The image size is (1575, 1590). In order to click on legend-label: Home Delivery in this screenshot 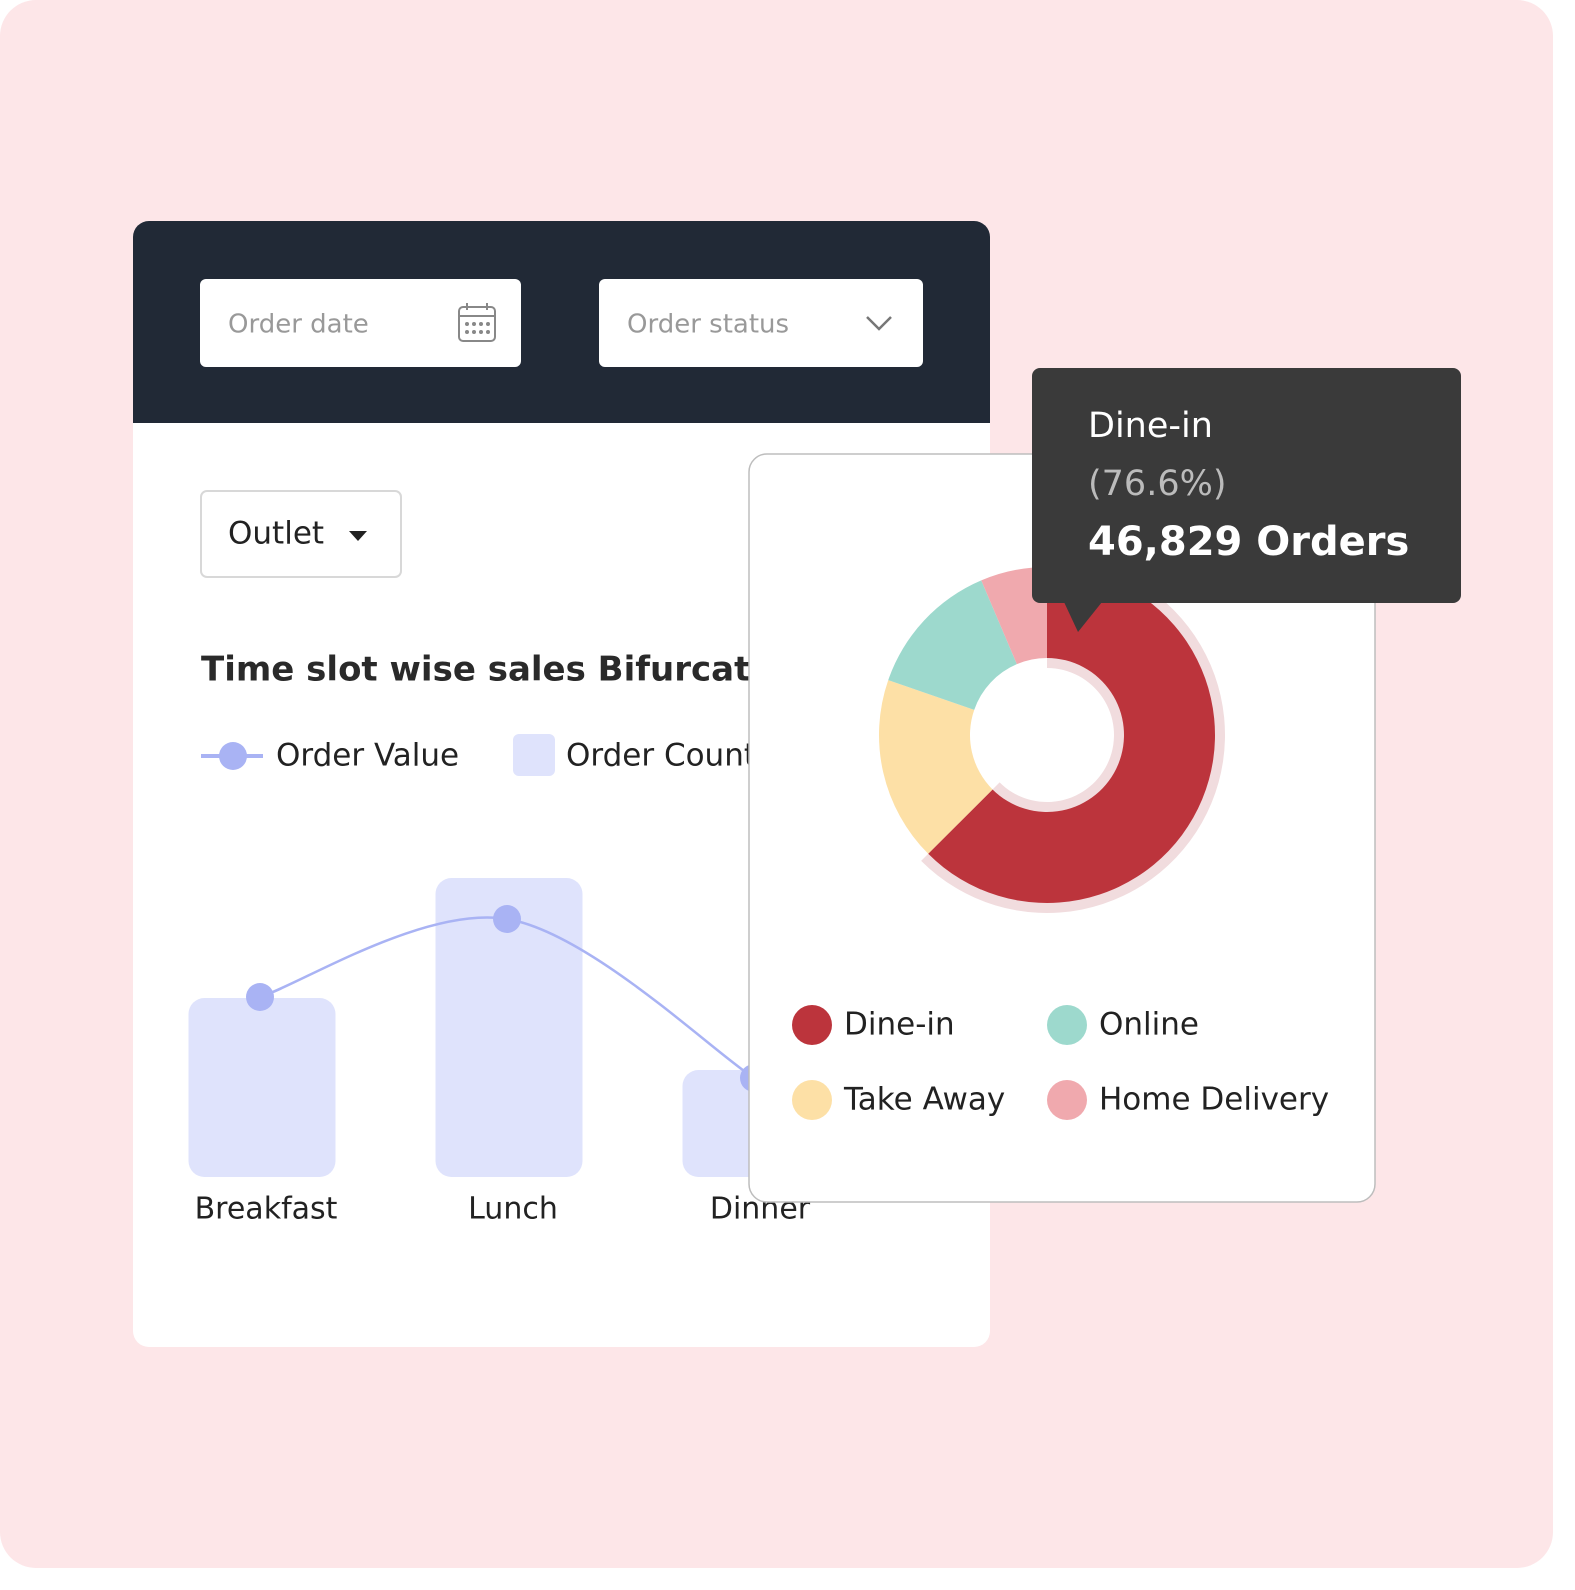, I will do `click(1214, 1100)`.